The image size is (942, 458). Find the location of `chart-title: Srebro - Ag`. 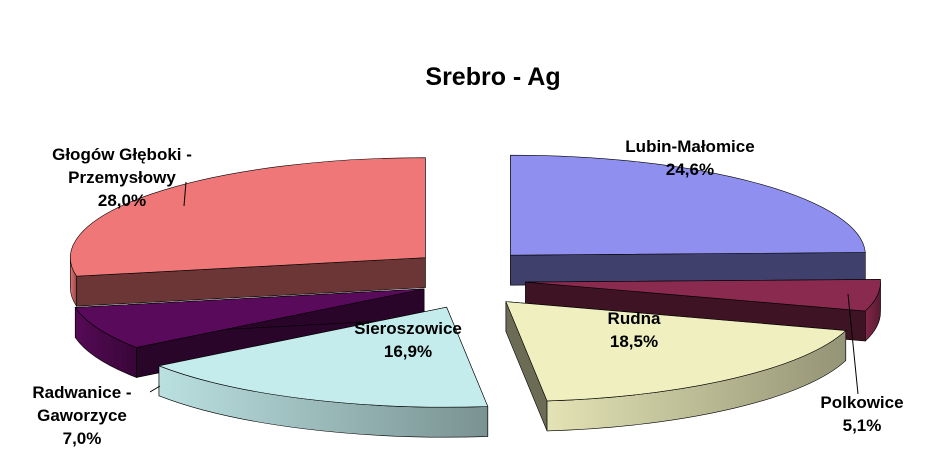

chart-title: Srebro - Ag is located at coordinates (492, 77).